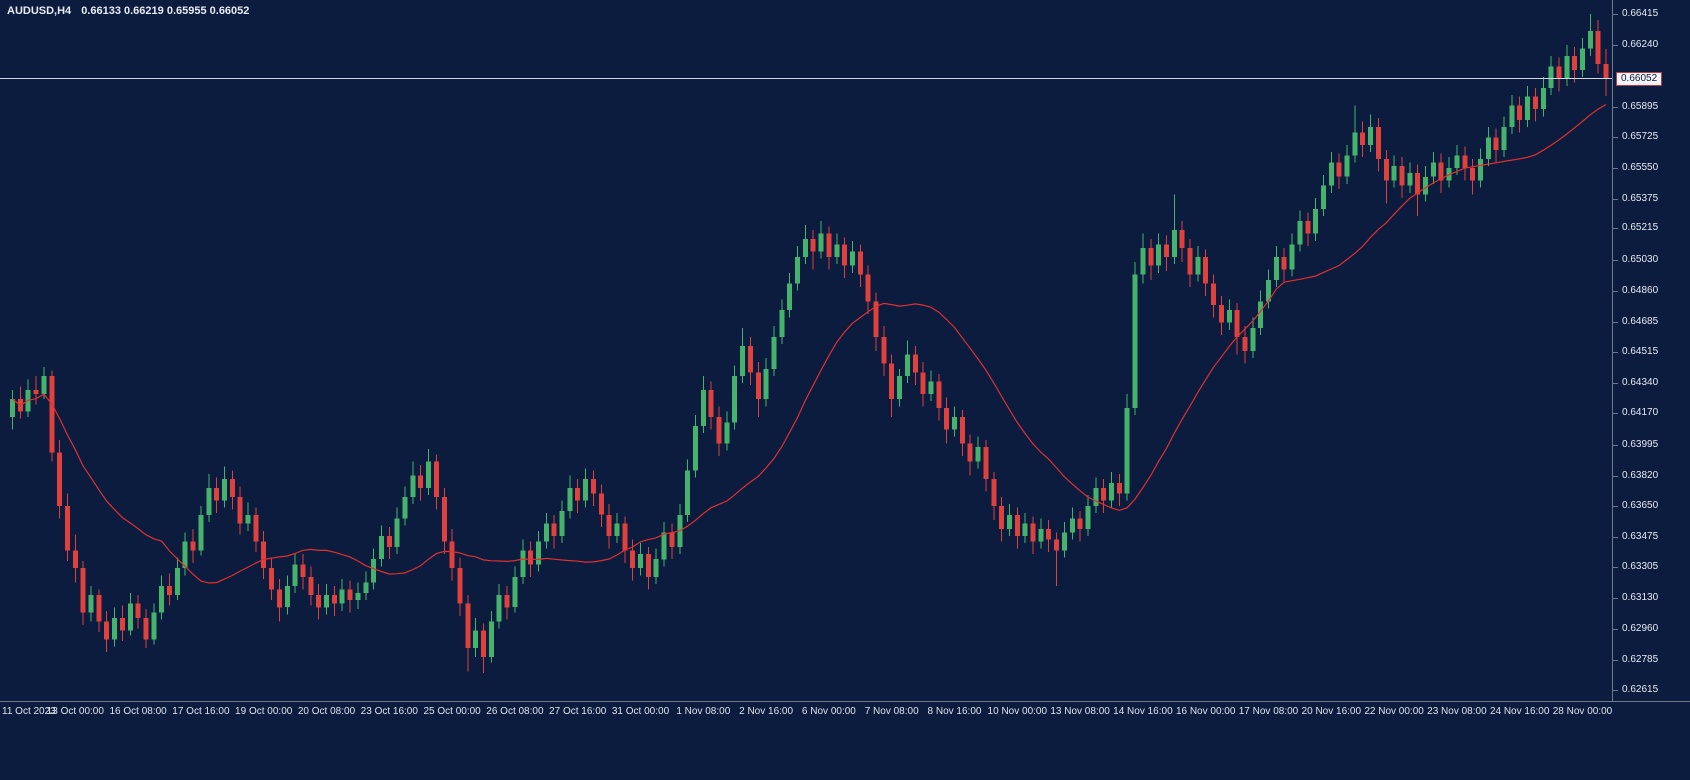 The width and height of the screenshot is (1690, 780). Describe the element at coordinates (1640, 106) in the screenshot. I see `price-tick-label: 0.65895` at that location.